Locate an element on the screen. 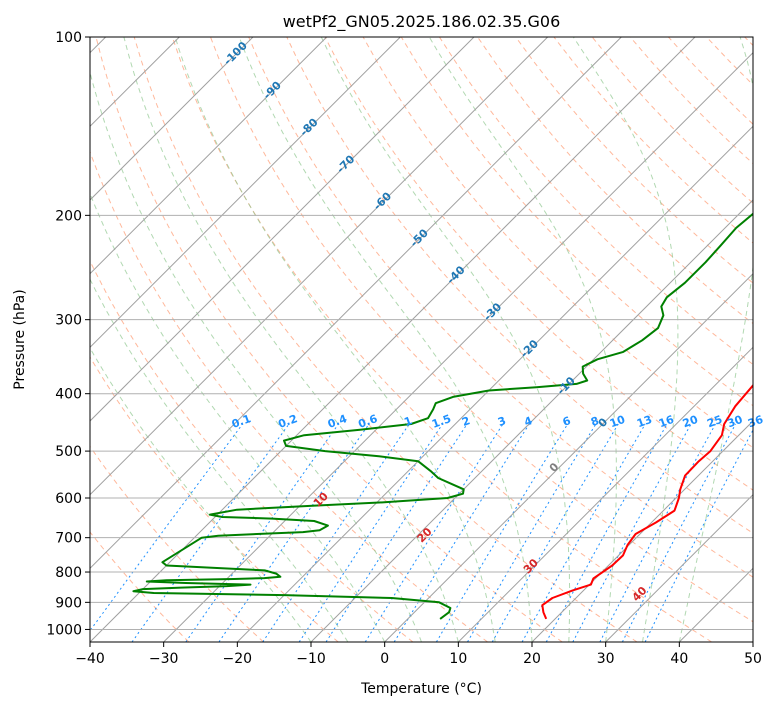  mixing-ratio-label: 20 is located at coordinates (690, 422).